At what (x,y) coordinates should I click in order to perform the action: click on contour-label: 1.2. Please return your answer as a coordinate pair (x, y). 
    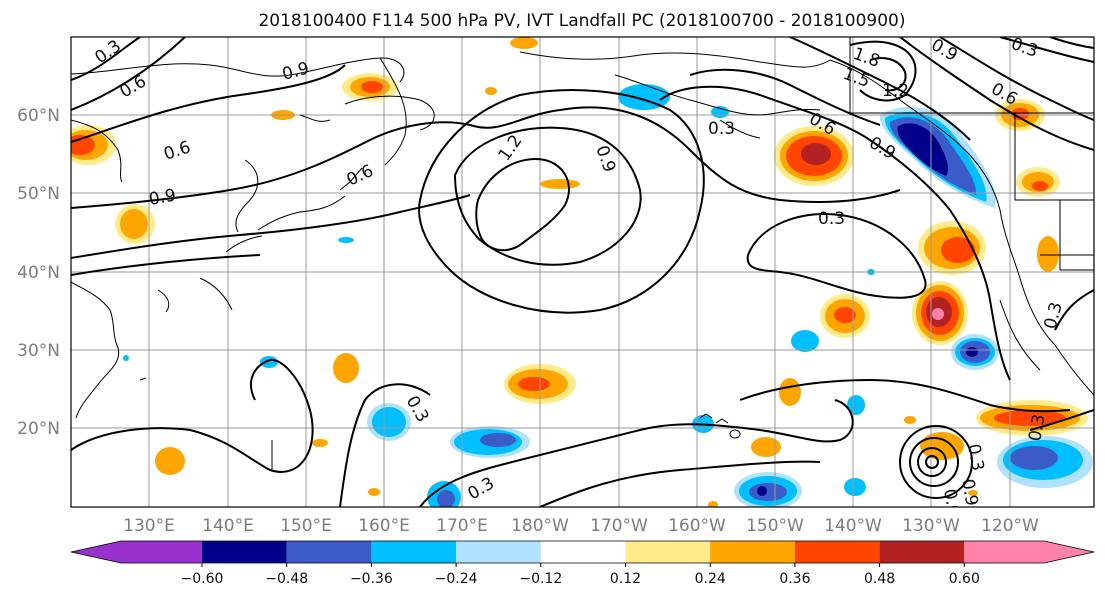
    Looking at the image, I should click on (895, 91).